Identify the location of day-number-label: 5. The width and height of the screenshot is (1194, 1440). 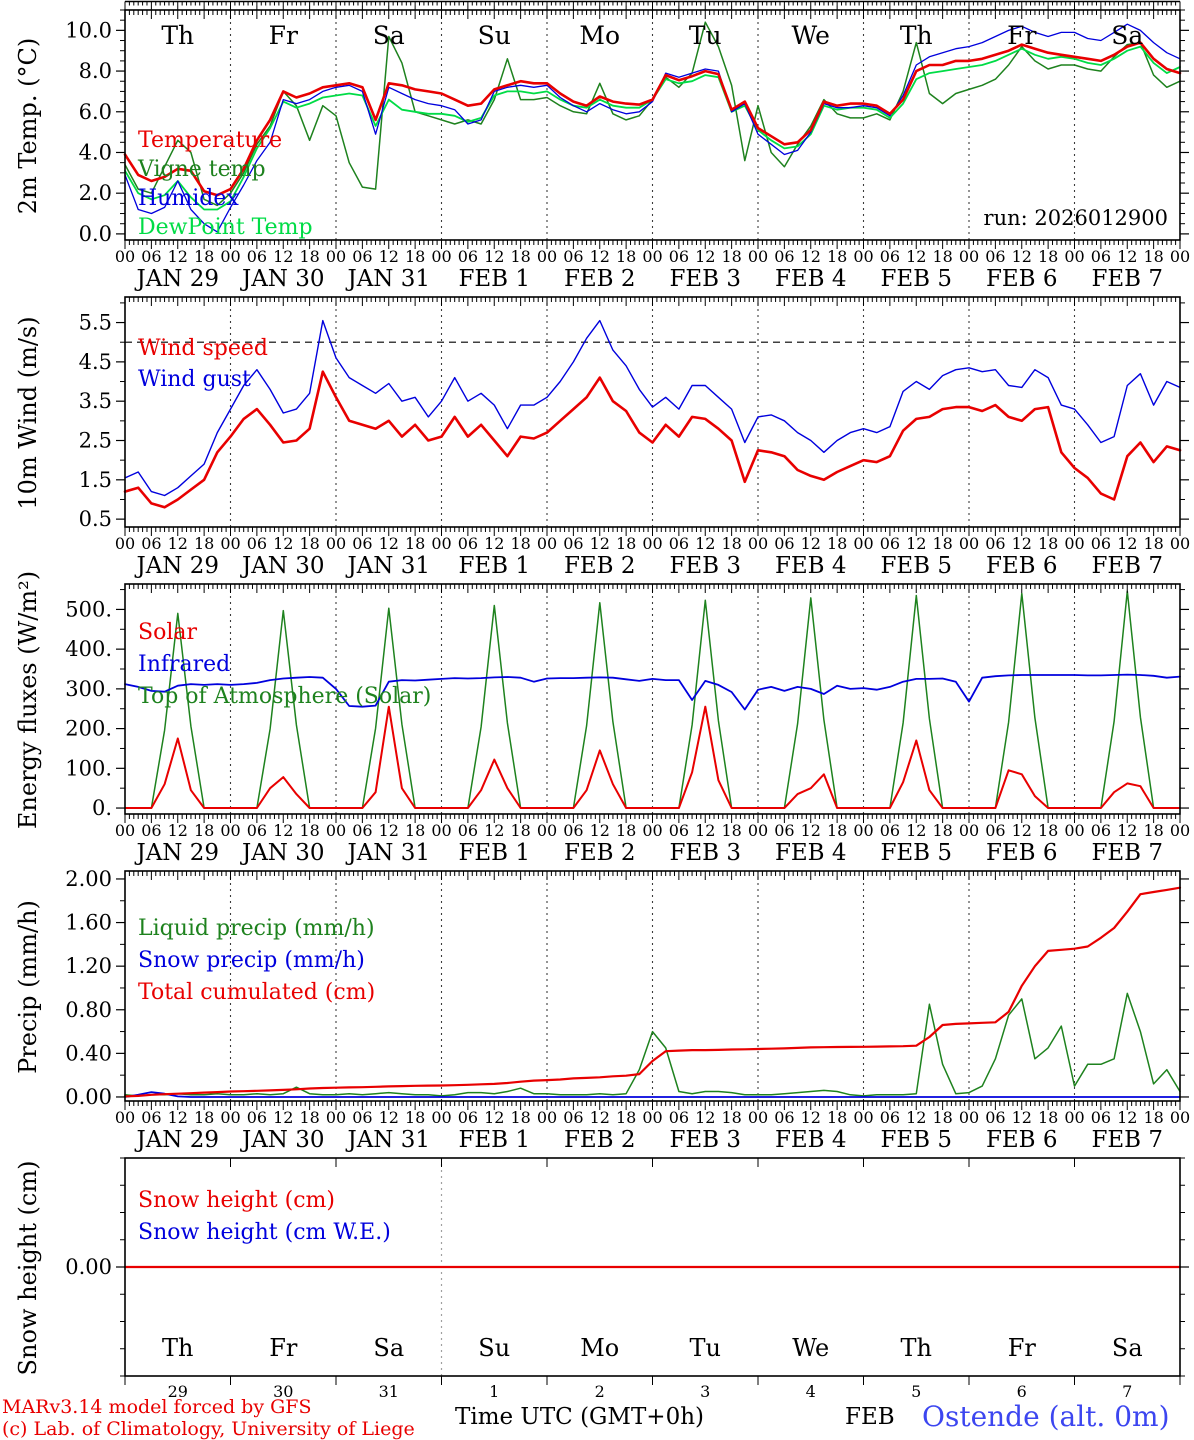
(916, 1391).